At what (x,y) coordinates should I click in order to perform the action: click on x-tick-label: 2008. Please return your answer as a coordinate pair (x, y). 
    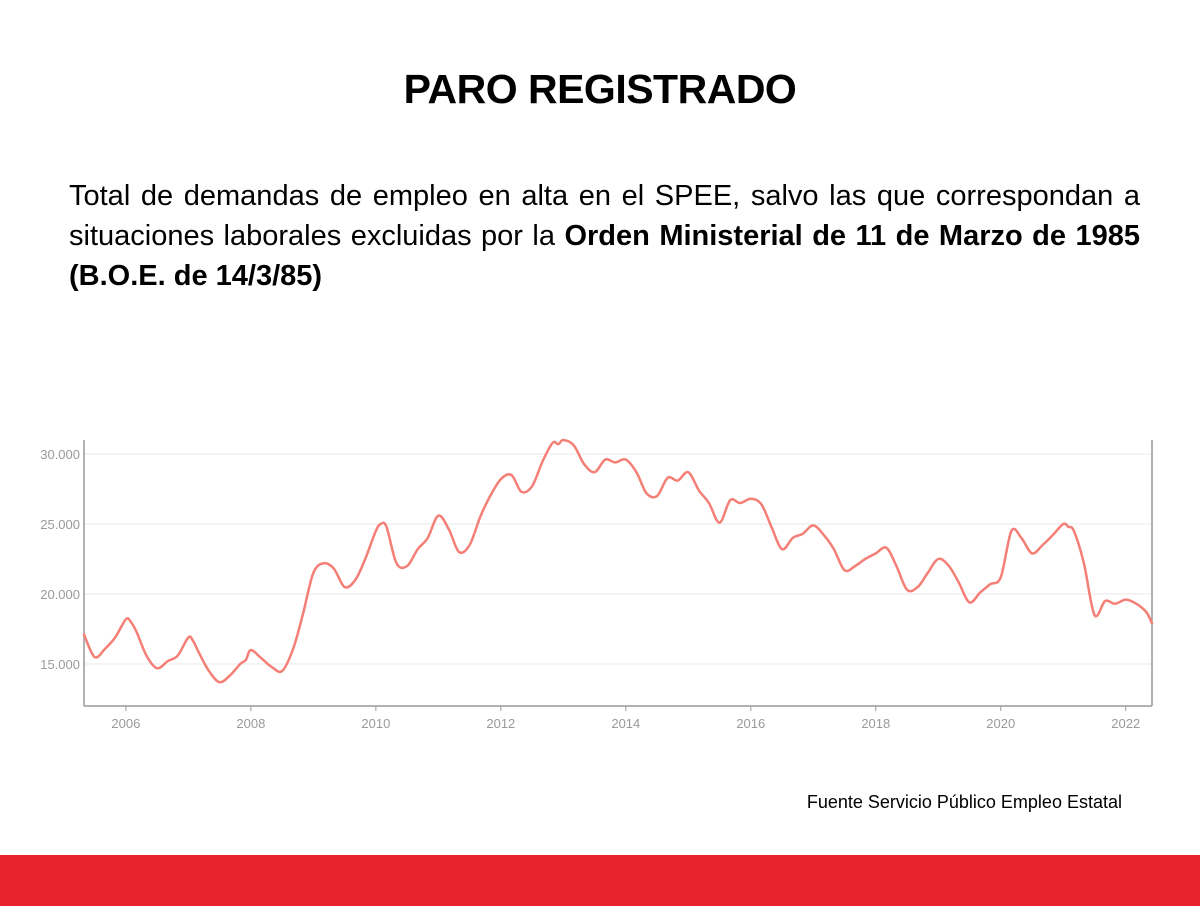
    Looking at the image, I should click on (250, 723).